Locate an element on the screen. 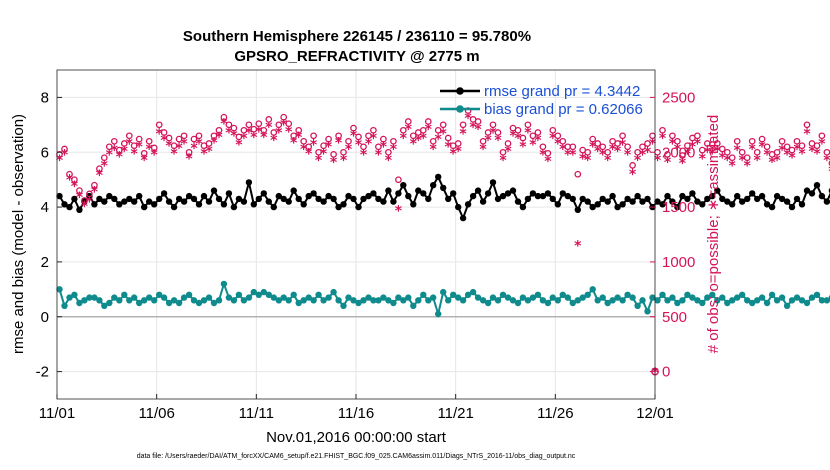  chart-subtitle: GPSRO_REFRACTIVITY @ 2775 m is located at coordinates (356, 56).